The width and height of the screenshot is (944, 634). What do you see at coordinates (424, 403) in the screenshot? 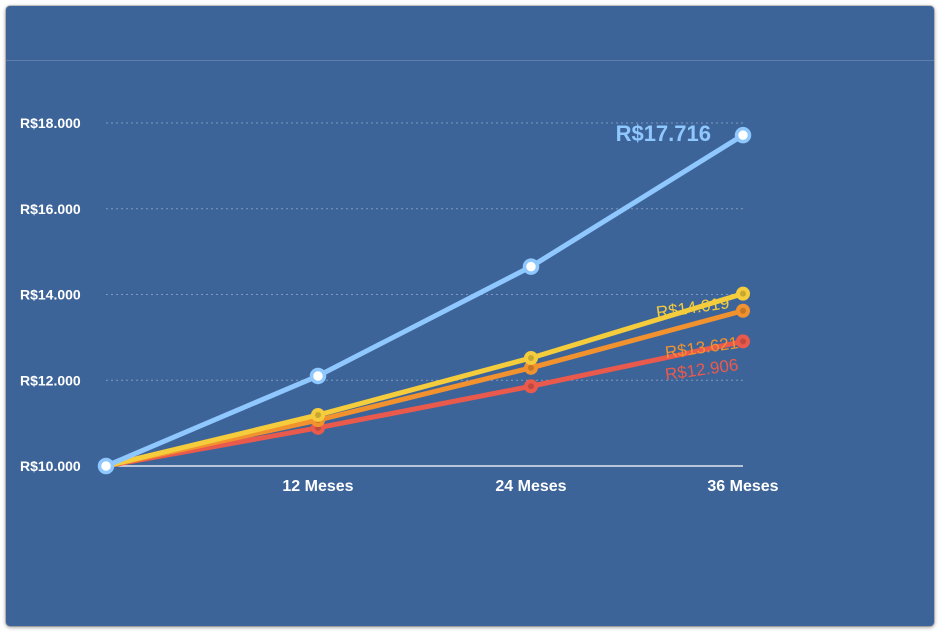
I see `series-line` at bounding box center [424, 403].